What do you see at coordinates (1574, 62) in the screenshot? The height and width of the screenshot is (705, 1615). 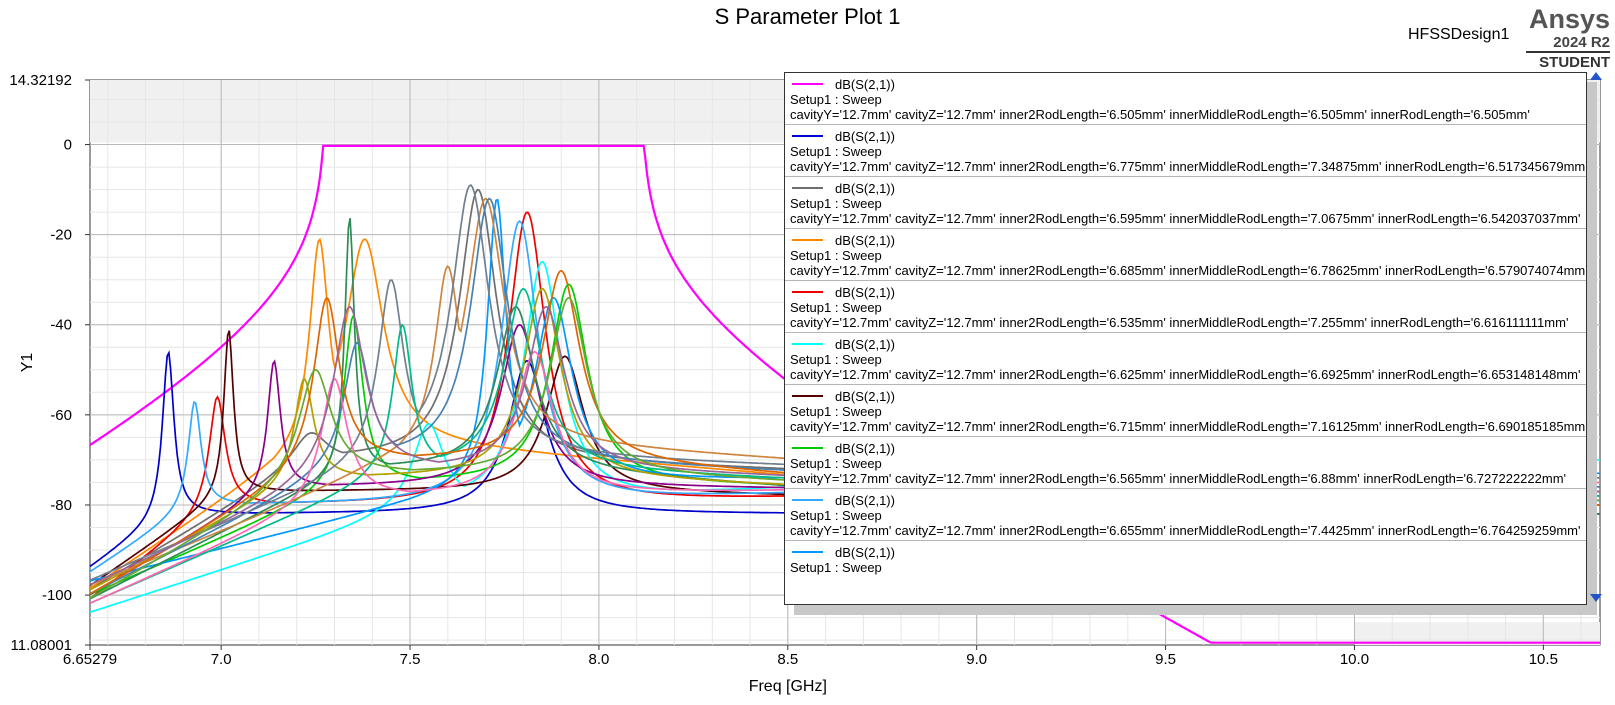 I see `brand-edition: STUDENT` at bounding box center [1574, 62].